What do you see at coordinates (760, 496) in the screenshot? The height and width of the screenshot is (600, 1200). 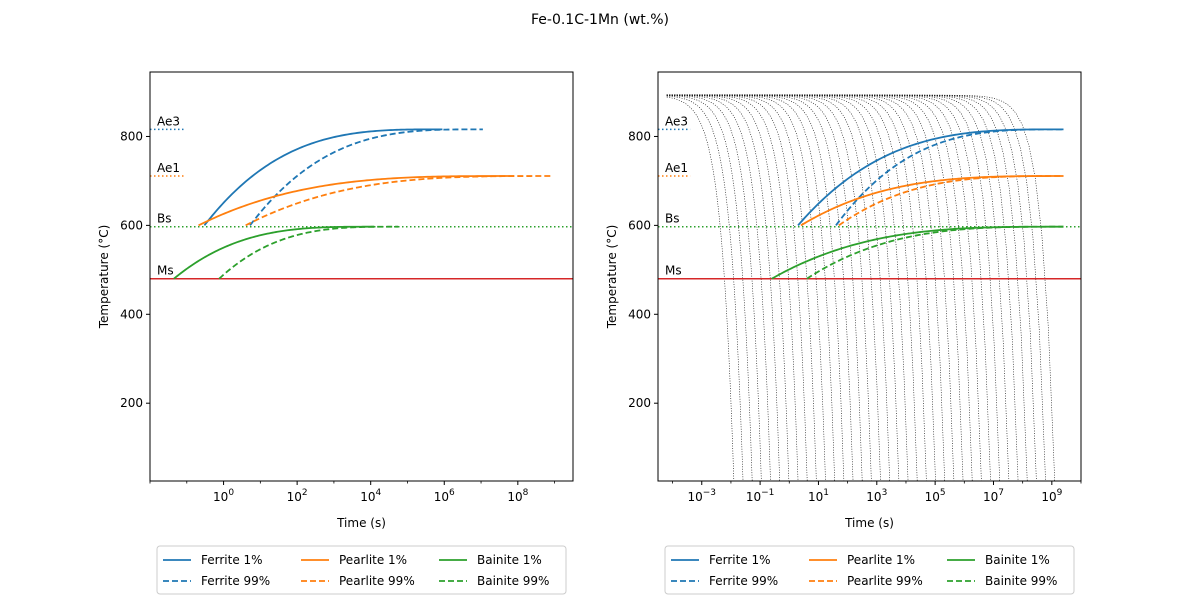 I see `x-tick-label: 10⁻¹` at bounding box center [760, 496].